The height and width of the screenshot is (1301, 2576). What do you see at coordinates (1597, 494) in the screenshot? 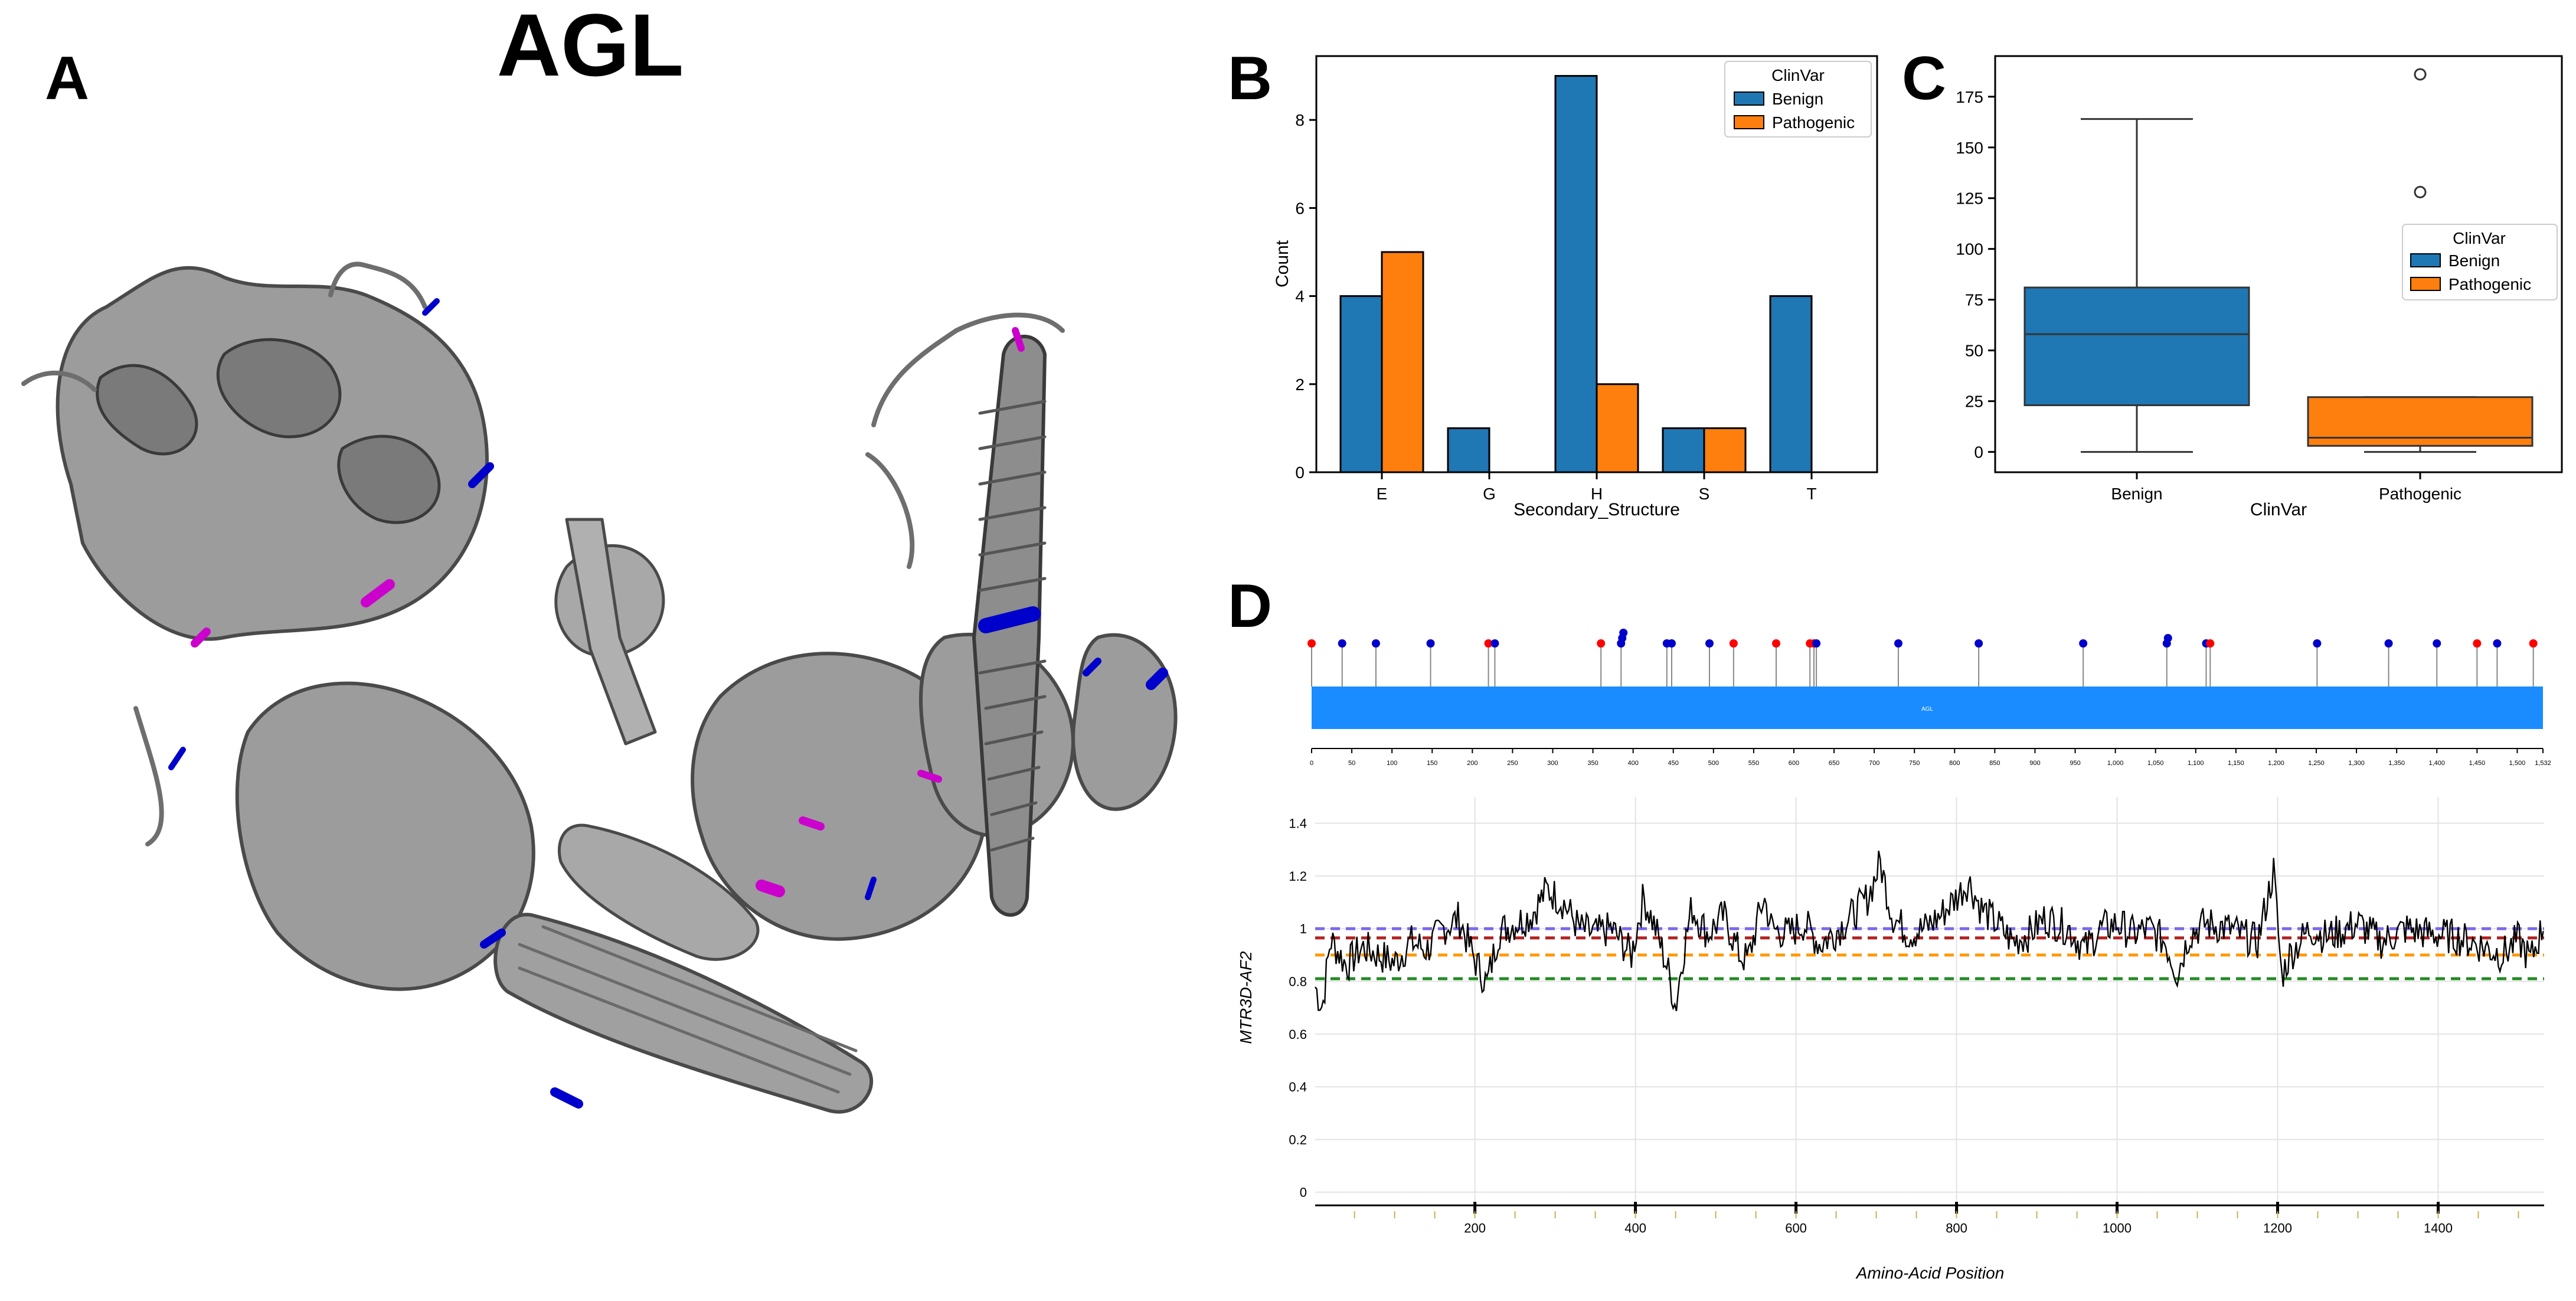
I see `x-tick-label-b: H` at bounding box center [1597, 494].